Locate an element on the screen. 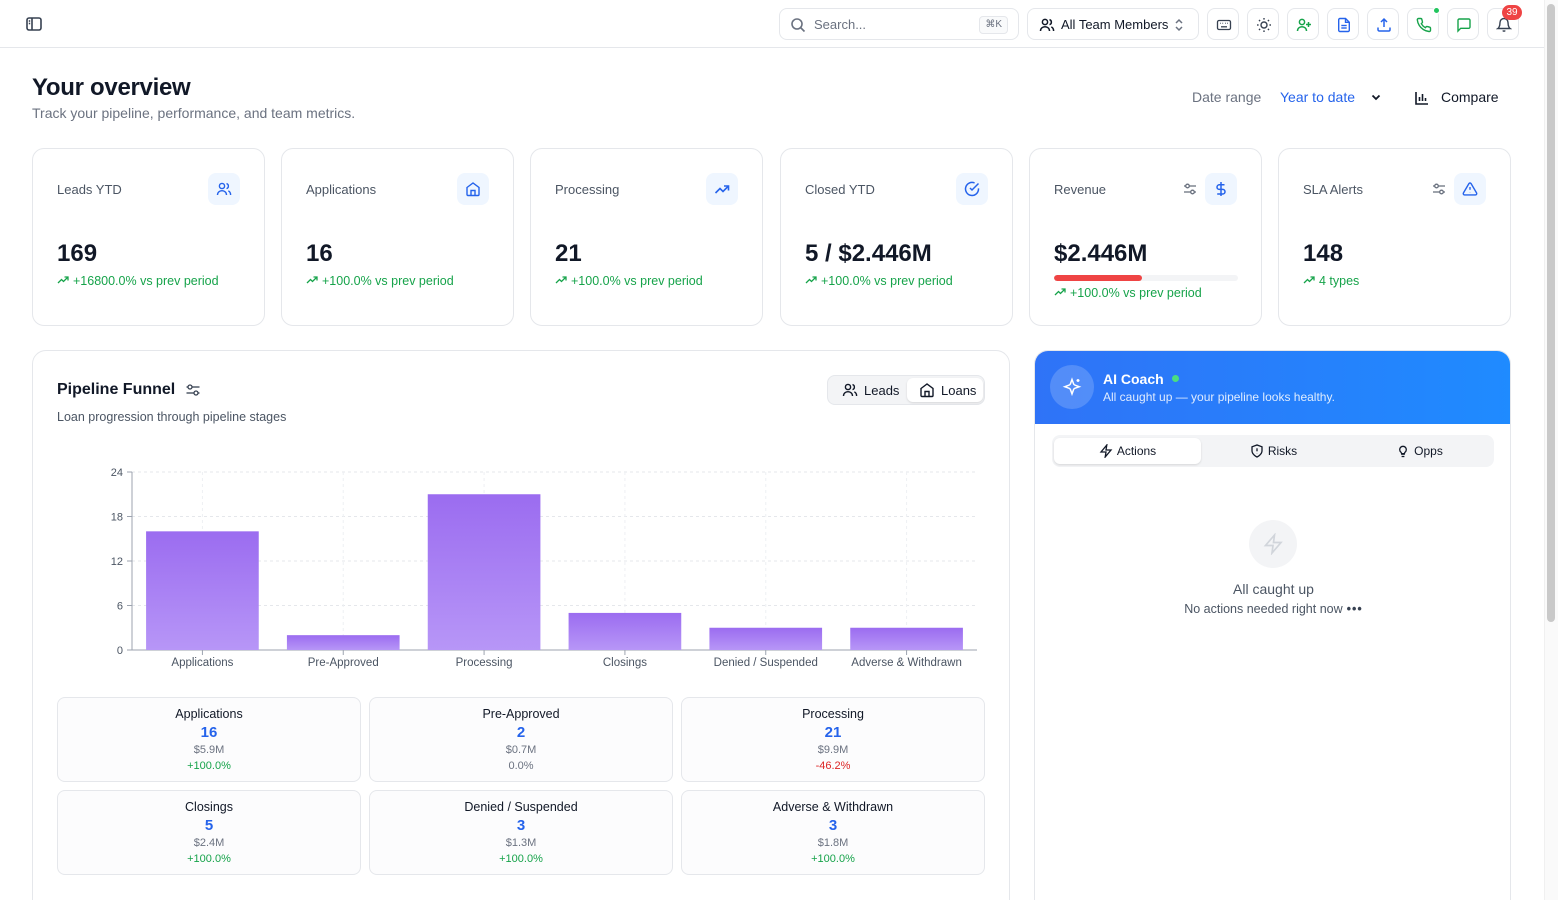  stage-stat-adverse-withdrawn: Adverse & Withdrawn 3 $1.8M +100.0% is located at coordinates (833, 832).